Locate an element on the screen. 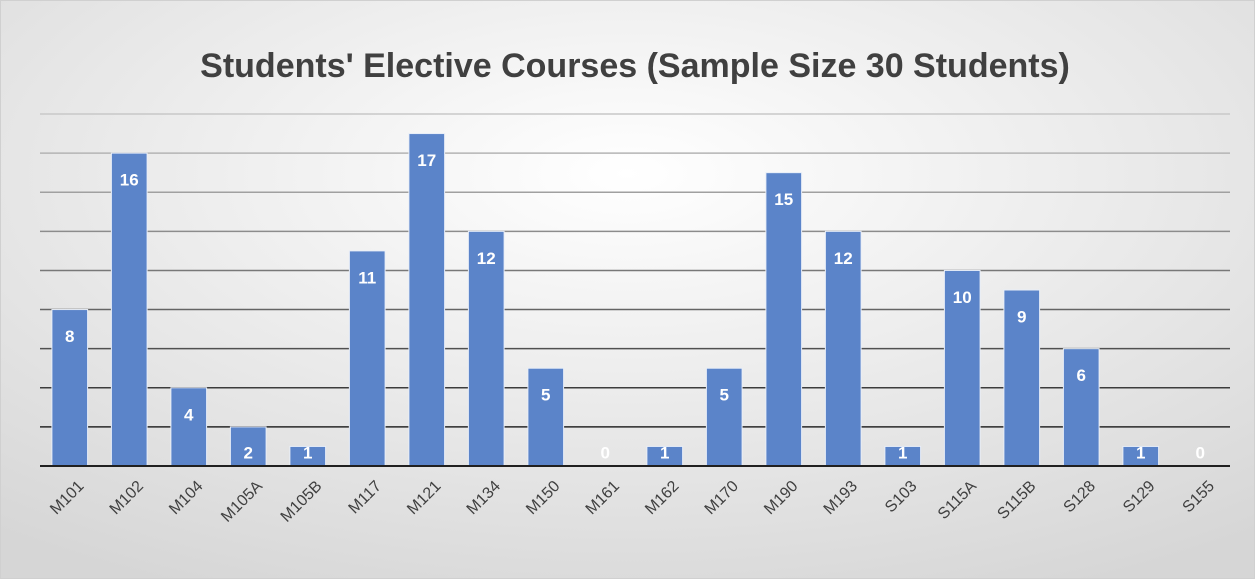 Image resolution: width=1255 pixels, height=579 pixels. data-label: 6 is located at coordinates (1081, 375).